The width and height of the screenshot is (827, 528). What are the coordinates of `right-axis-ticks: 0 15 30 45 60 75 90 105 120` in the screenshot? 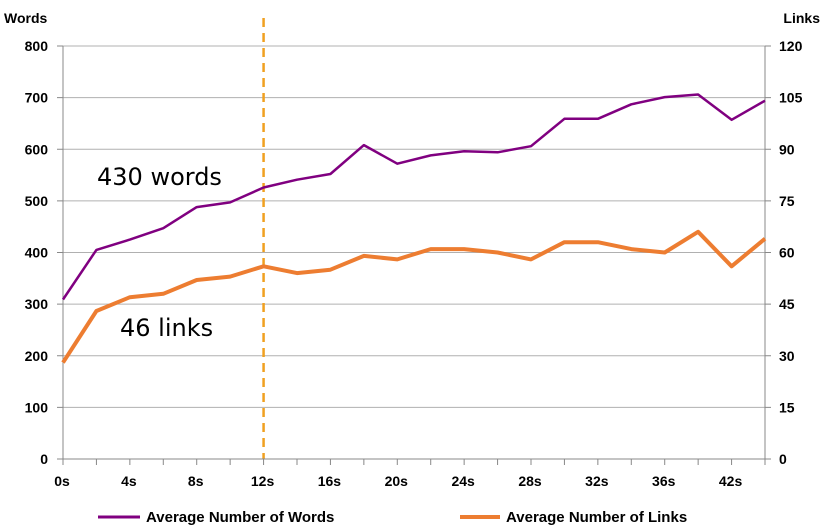 It's located at (784, 252).